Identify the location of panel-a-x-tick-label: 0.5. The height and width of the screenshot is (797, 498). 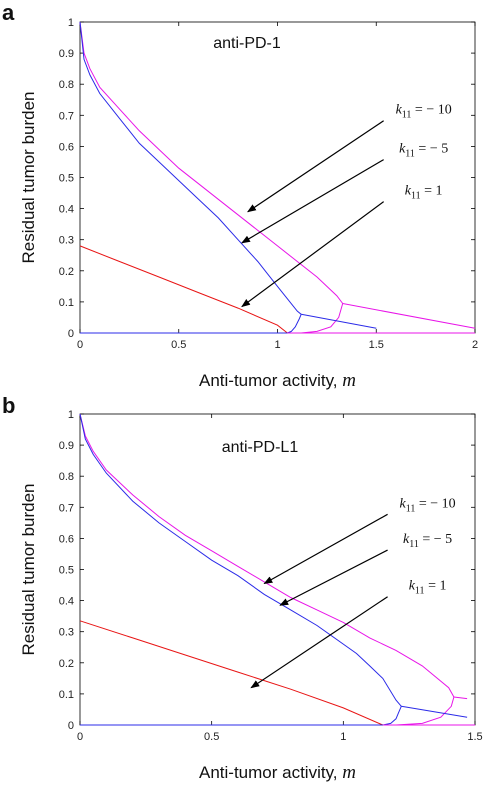
(178, 345).